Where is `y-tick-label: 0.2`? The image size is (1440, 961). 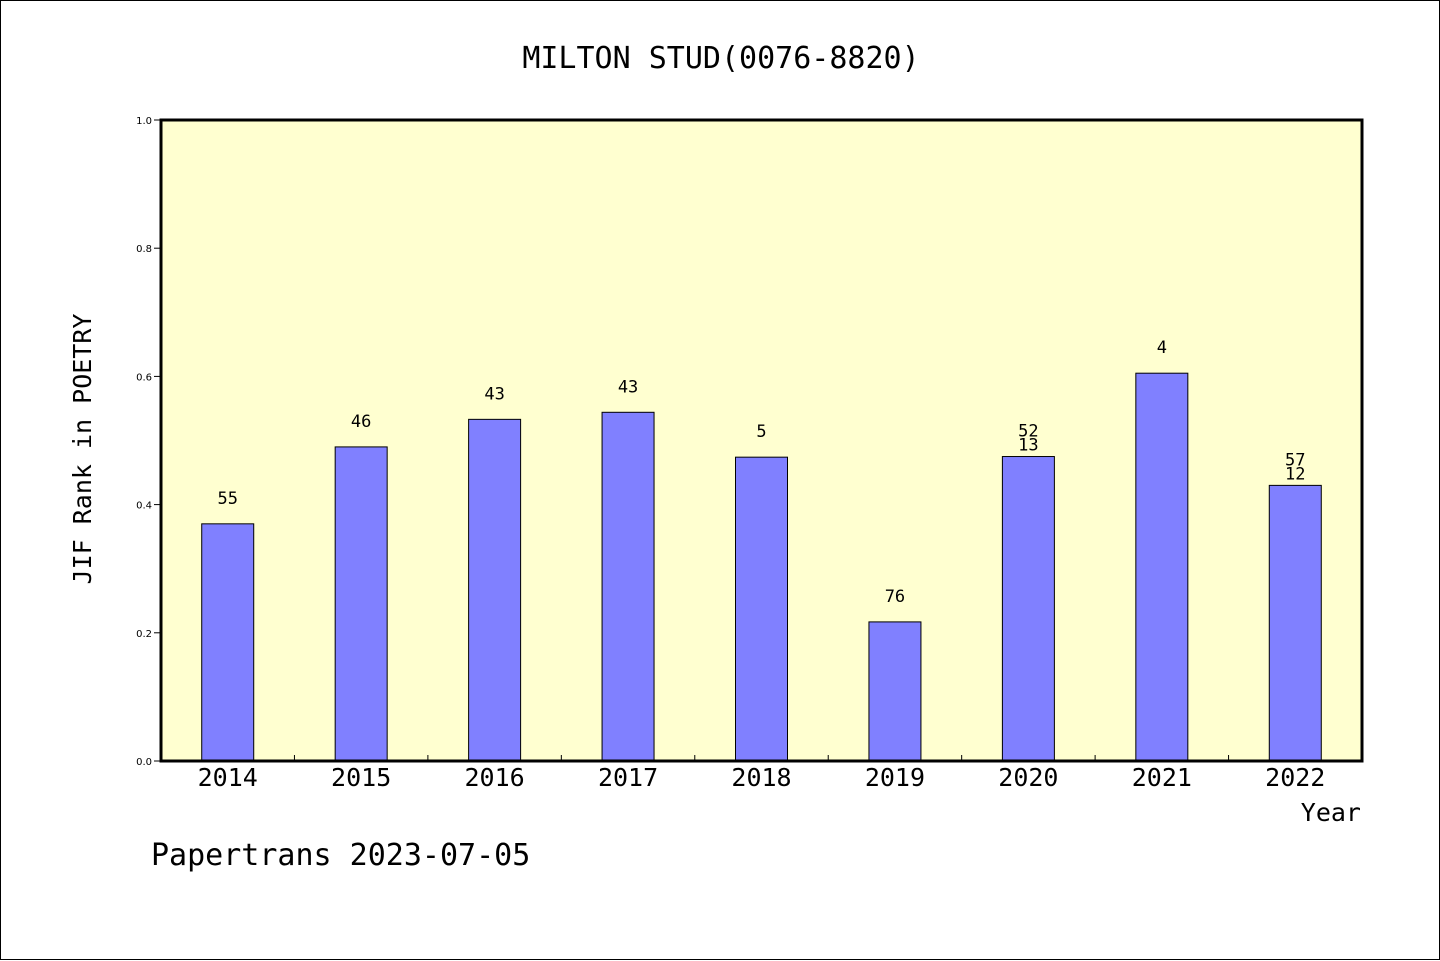
y-tick-label: 0.2 is located at coordinates (144, 634).